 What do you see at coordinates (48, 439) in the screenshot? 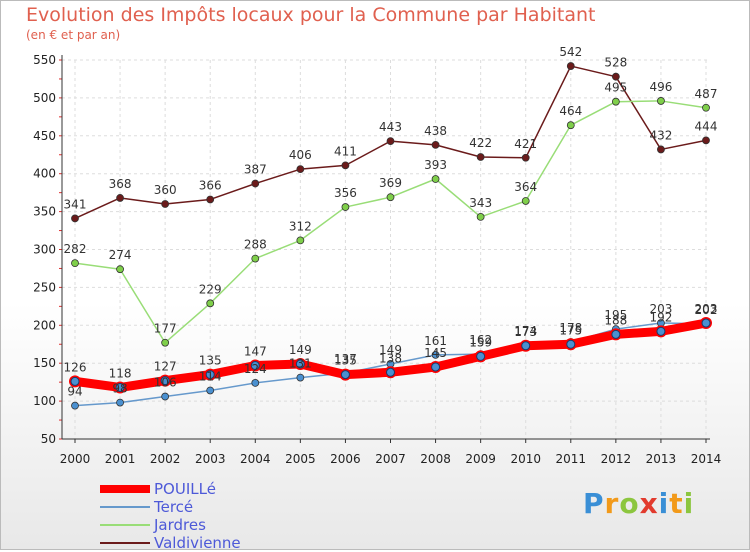
I see `y-tick-label: 50` at bounding box center [48, 439].